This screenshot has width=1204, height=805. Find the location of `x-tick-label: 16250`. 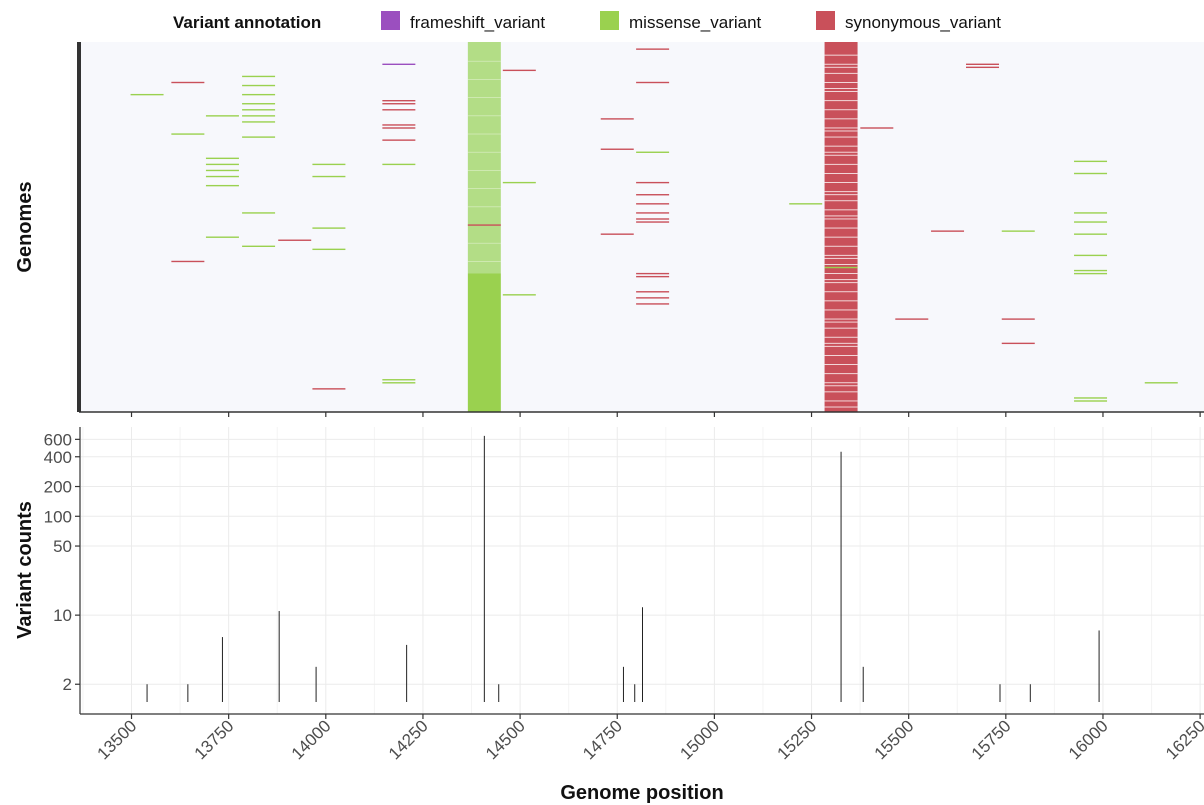

x-tick-label: 16250 is located at coordinates (1183, 739).